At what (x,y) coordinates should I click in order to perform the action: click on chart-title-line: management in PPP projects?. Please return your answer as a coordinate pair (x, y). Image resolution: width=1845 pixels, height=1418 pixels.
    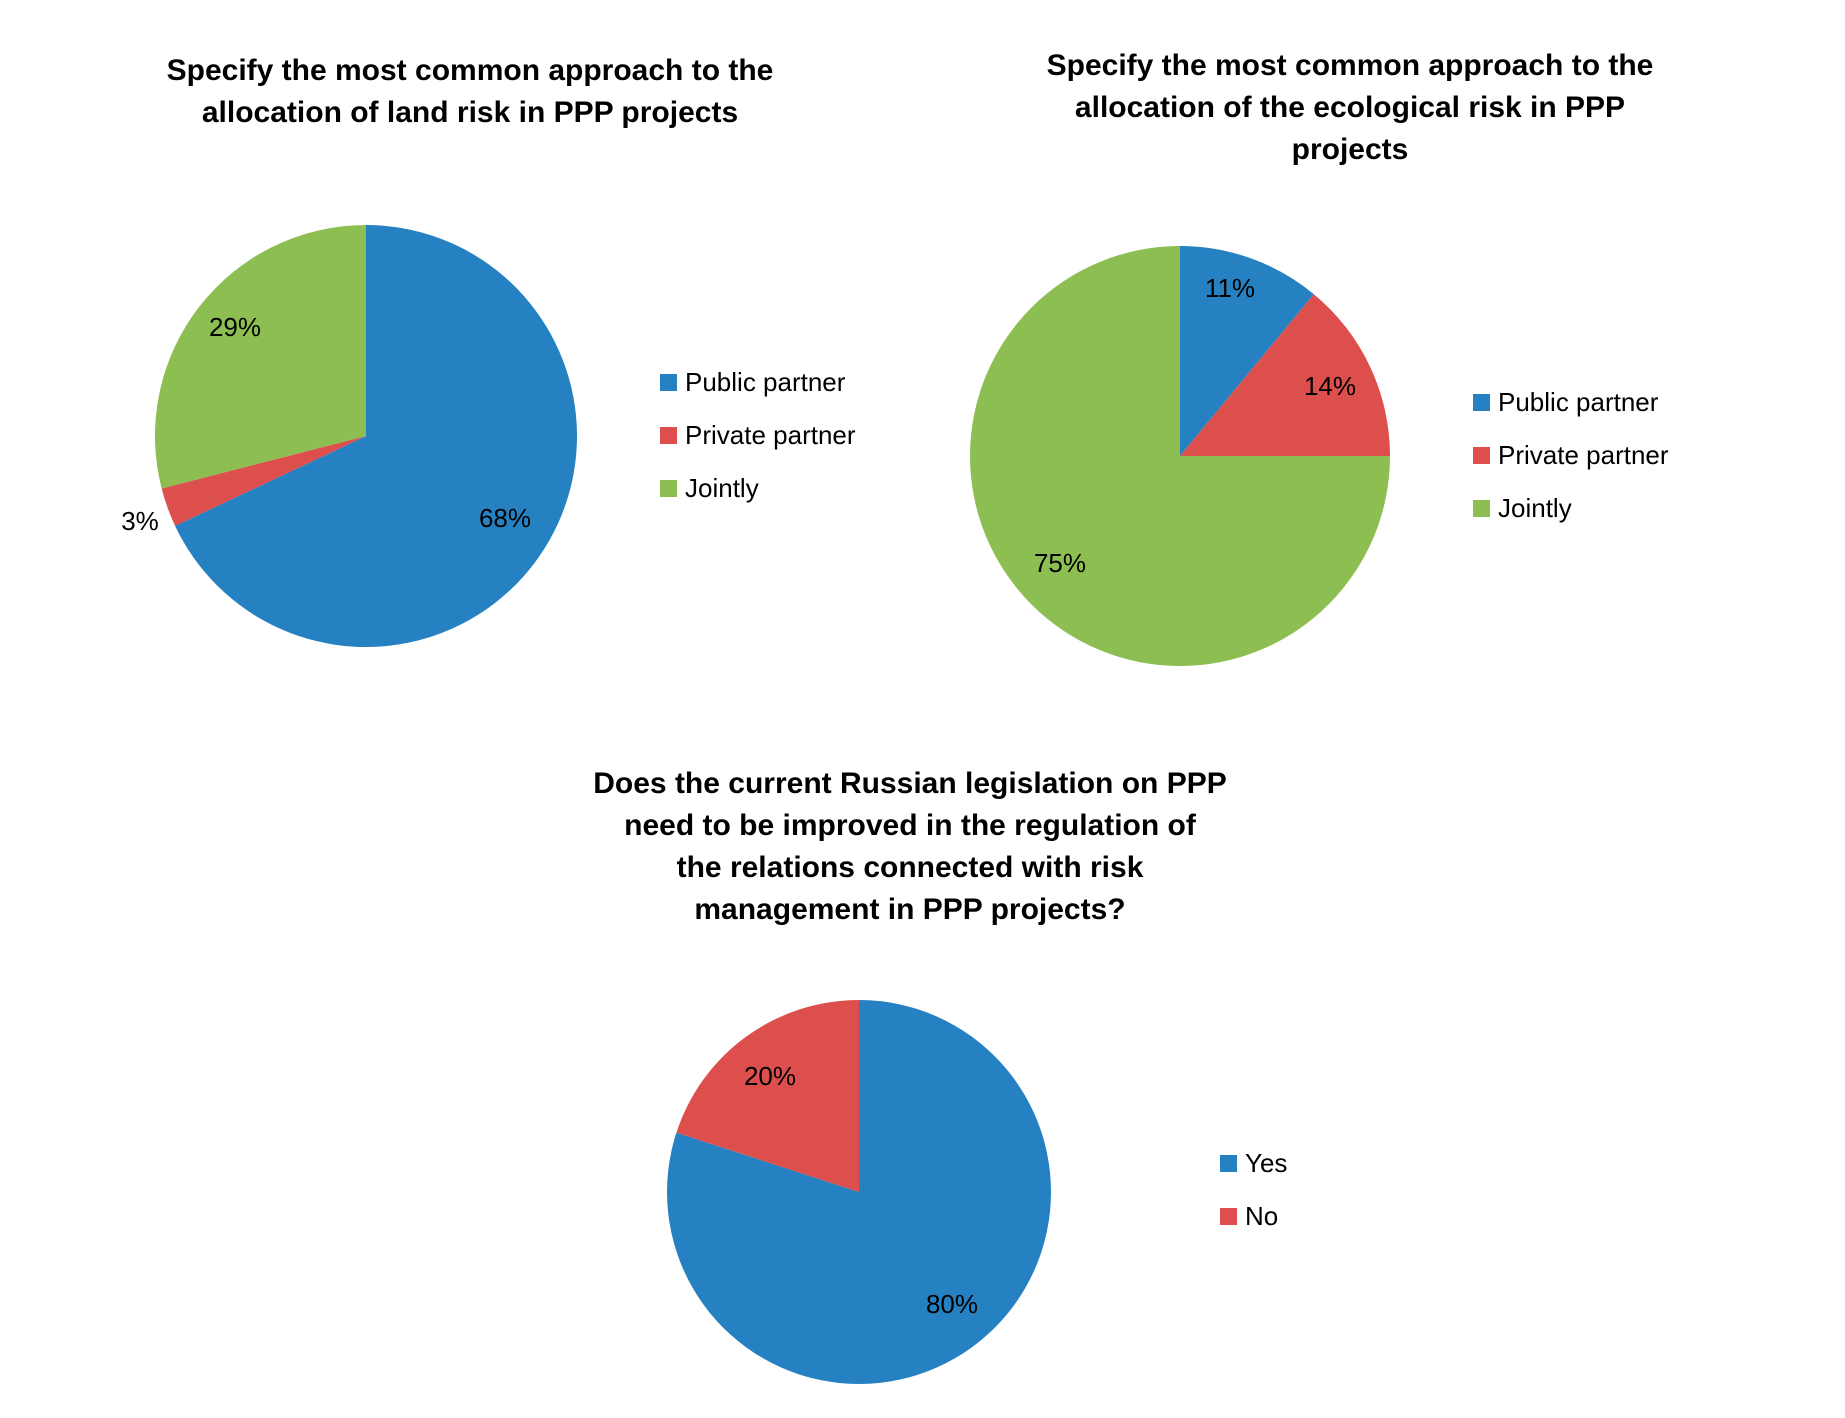
    Looking at the image, I should click on (910, 909).